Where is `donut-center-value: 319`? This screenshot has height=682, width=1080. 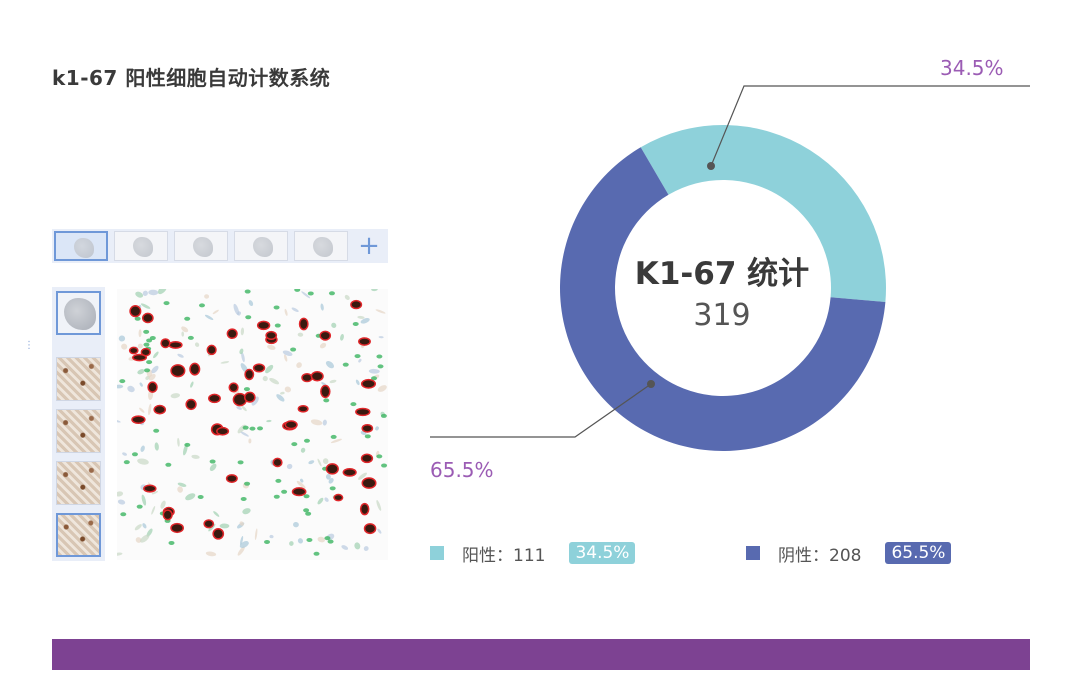
donut-center-value: 319 is located at coordinates (722, 315).